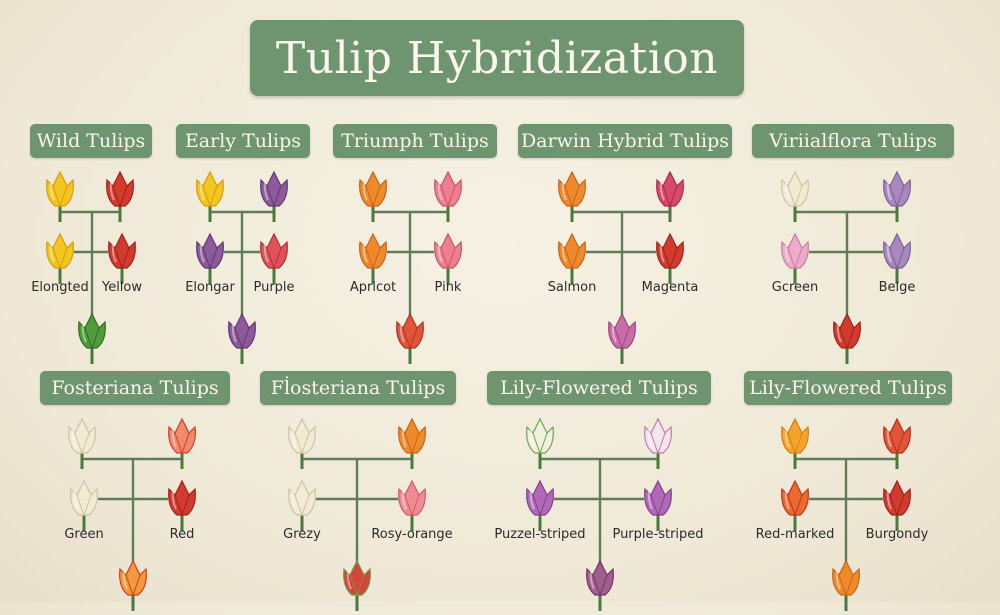 Image resolution: width=1000 pixels, height=615 pixels. Describe the element at coordinates (274, 287) in the screenshot. I see `variety-name: Purple` at that location.